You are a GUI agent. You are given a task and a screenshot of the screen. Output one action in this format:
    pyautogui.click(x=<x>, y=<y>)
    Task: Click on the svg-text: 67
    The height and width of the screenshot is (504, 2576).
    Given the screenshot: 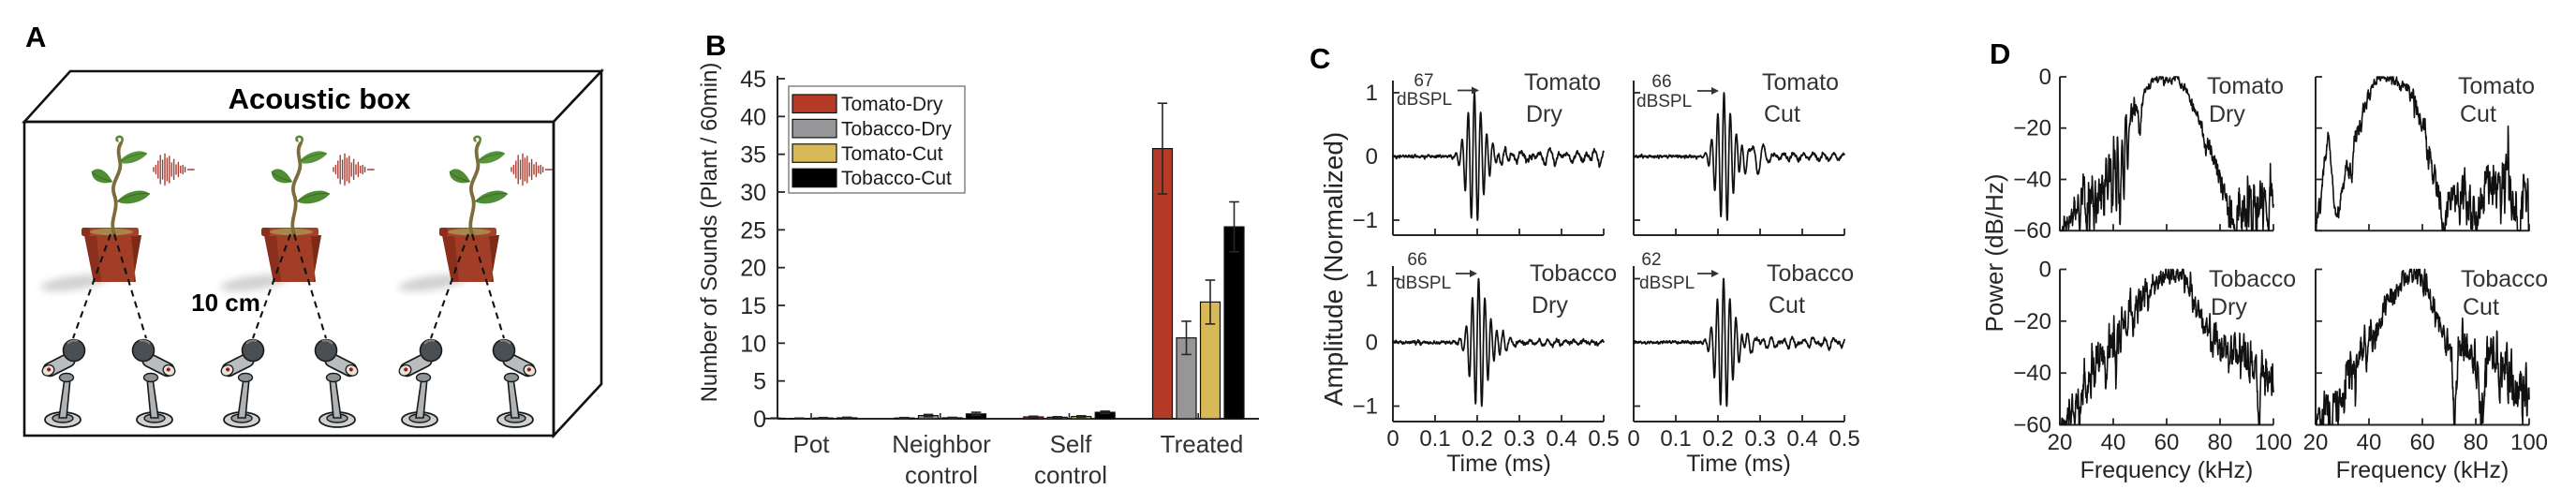 What is the action you would take?
    pyautogui.click(x=1423, y=81)
    